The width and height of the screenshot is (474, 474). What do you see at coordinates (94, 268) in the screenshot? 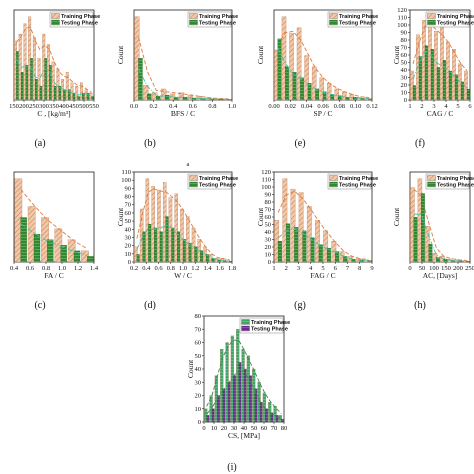
I see `x-tick-label: 1.4` at bounding box center [94, 268].